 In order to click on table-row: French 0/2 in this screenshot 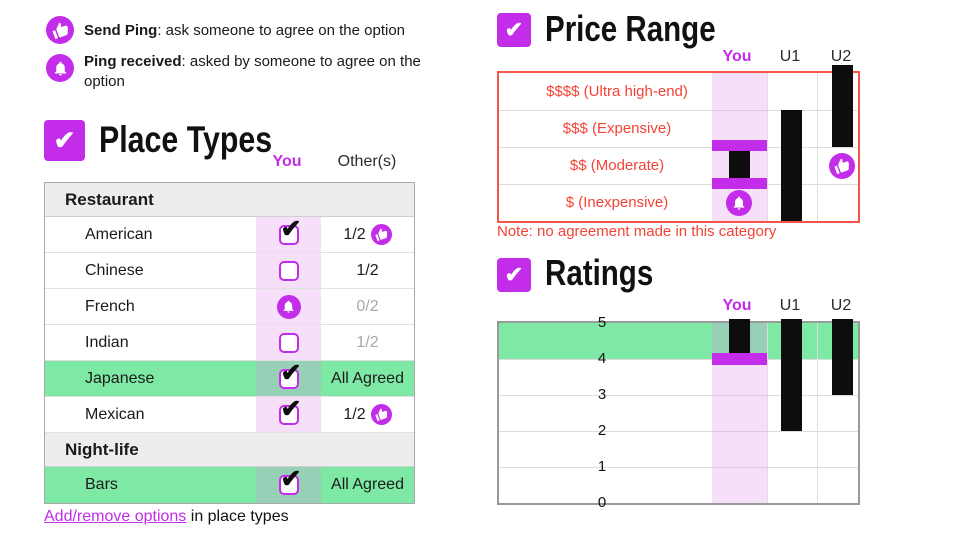, I will do `click(229, 307)`.